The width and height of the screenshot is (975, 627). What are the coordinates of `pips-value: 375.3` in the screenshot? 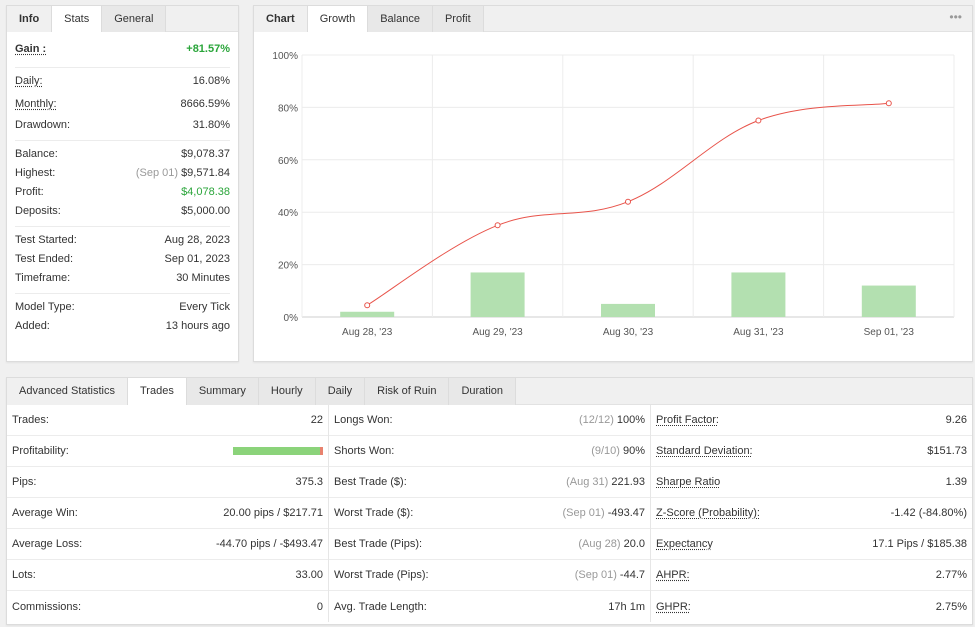 It's located at (309, 482).